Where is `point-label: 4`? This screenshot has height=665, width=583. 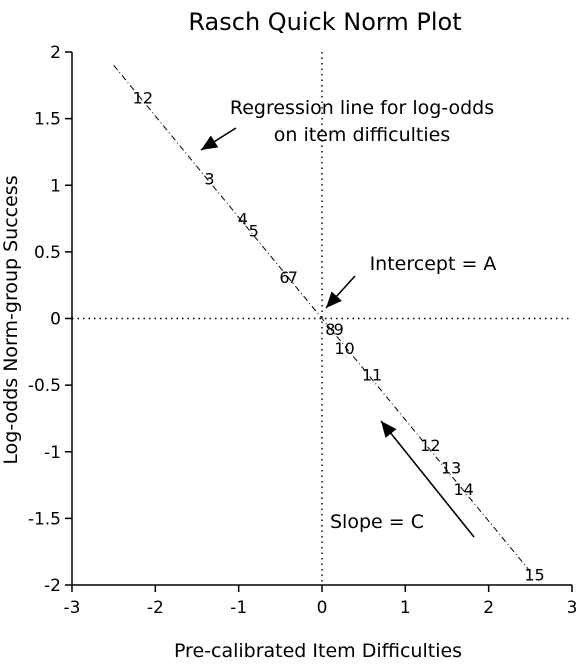 point-label: 4 is located at coordinates (243, 219).